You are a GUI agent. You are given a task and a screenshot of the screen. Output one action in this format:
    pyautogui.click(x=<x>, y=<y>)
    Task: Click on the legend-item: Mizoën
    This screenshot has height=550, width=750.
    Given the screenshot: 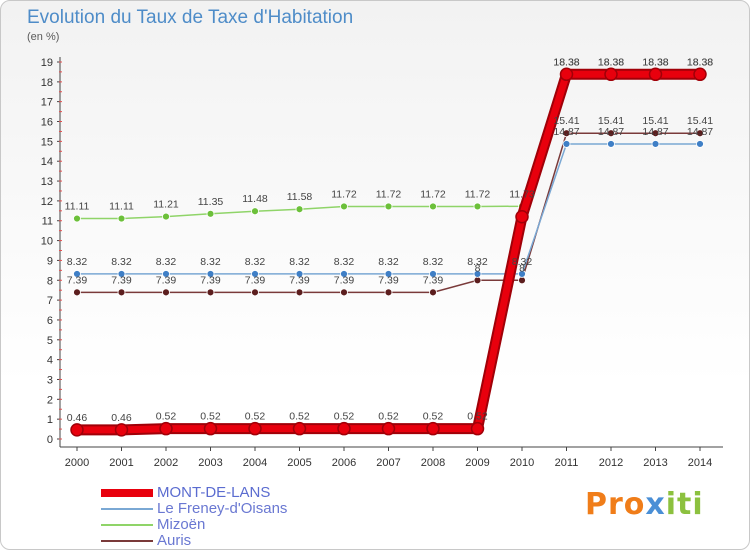 What is the action you would take?
    pyautogui.click(x=194, y=525)
    